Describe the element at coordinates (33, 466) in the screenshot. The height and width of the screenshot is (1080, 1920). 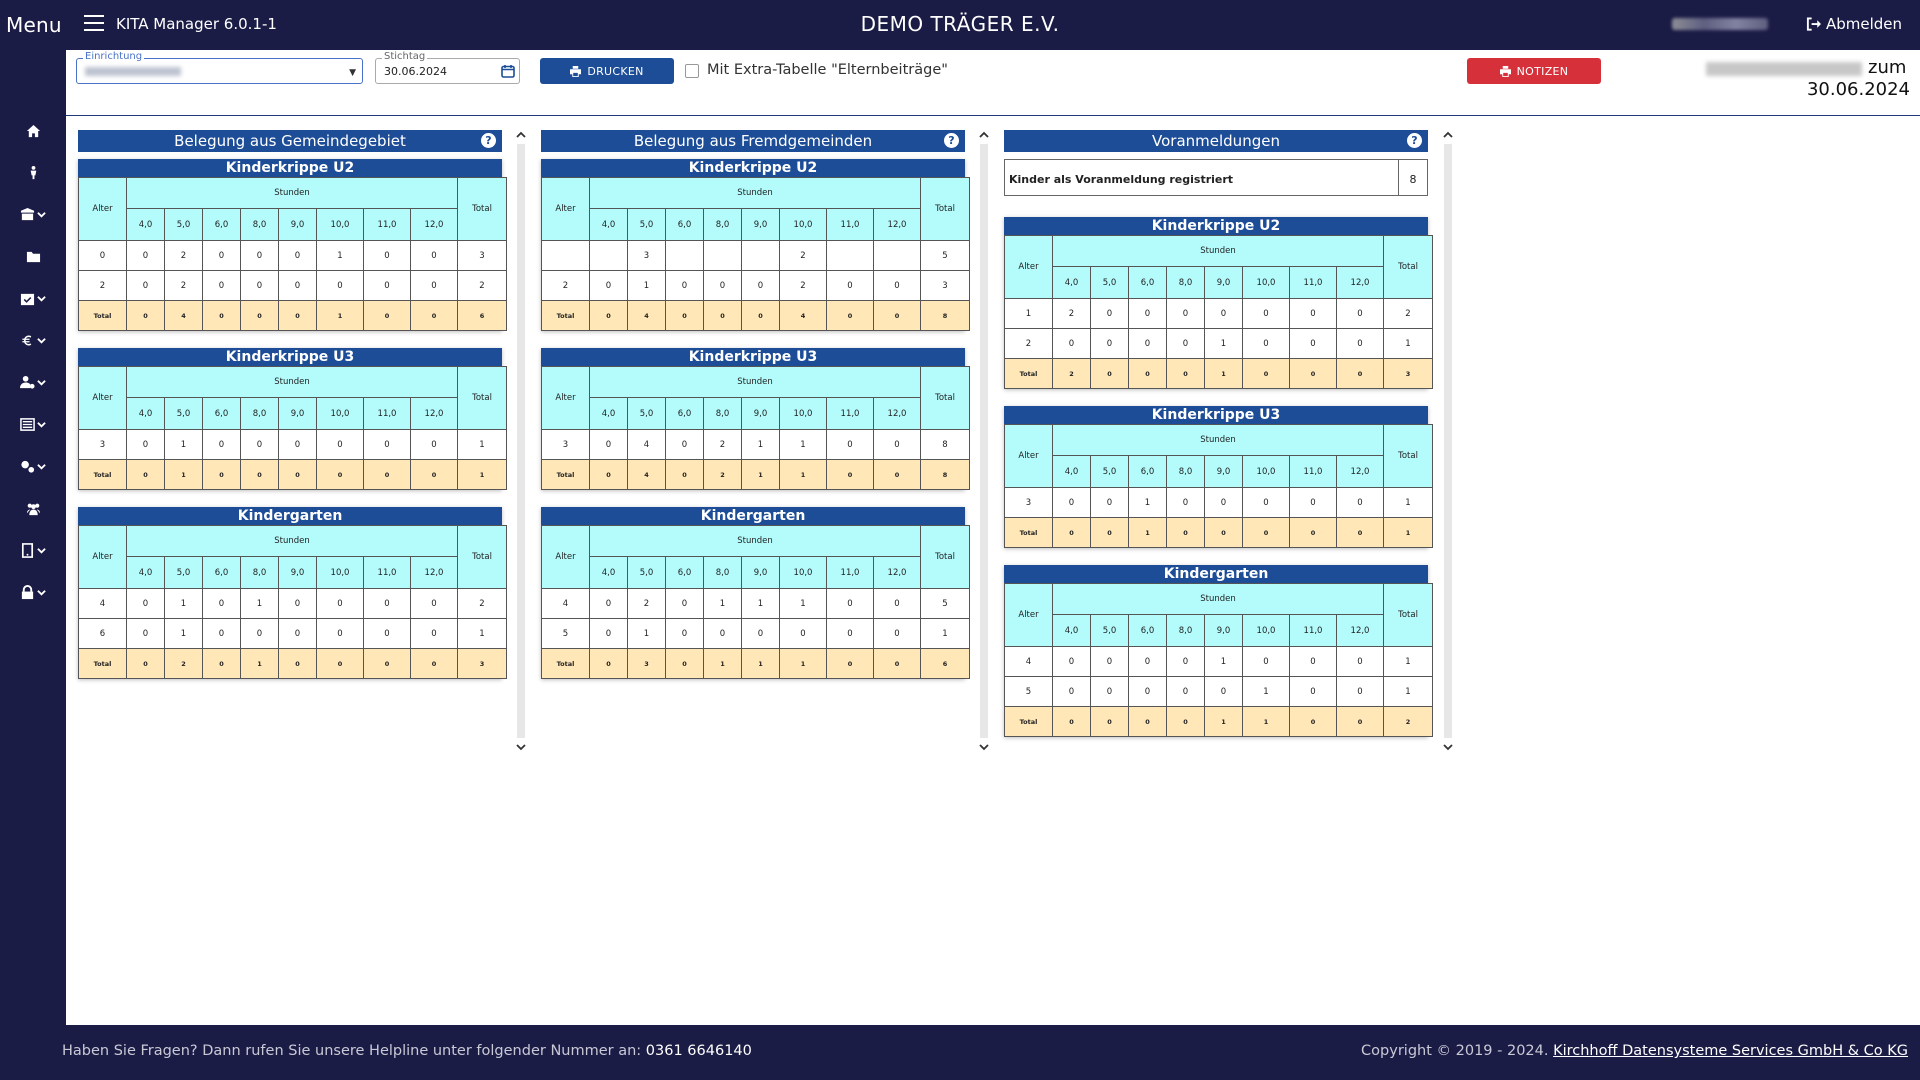
I see `sidebar-item-gears` at that location.